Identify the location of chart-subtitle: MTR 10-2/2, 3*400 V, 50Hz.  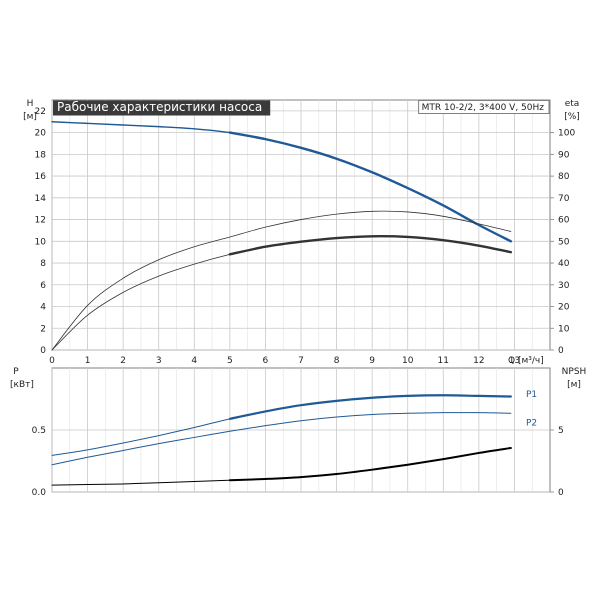
(483, 108).